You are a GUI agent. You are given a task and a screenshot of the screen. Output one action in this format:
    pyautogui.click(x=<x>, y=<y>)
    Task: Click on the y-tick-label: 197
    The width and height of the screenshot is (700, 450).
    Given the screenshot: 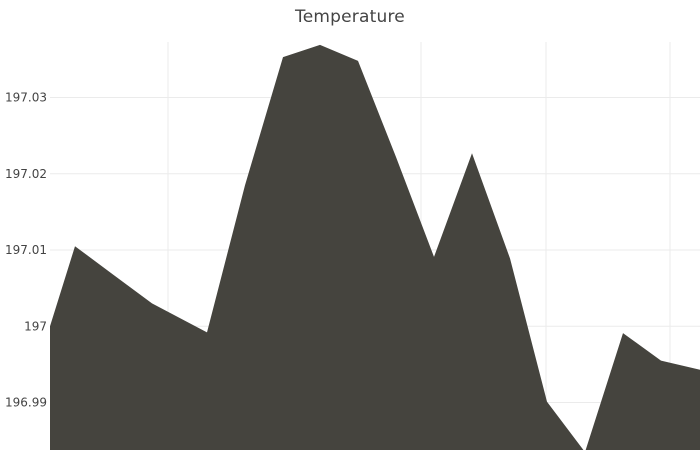 What is the action you would take?
    pyautogui.click(x=35, y=326)
    